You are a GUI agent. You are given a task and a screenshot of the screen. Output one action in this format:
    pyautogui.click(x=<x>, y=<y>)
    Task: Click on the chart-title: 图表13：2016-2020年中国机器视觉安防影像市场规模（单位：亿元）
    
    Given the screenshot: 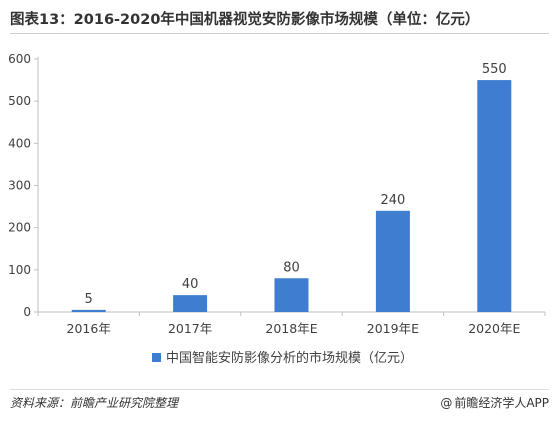 What is the action you would take?
    pyautogui.click(x=245, y=20)
    